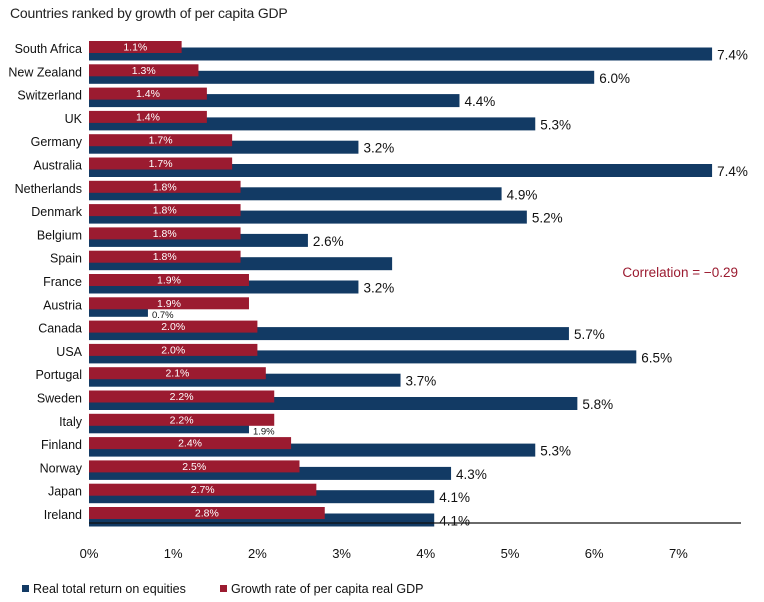  What do you see at coordinates (680, 272) in the screenshot?
I see `correlation-annotation: Correlation = −0.29` at bounding box center [680, 272].